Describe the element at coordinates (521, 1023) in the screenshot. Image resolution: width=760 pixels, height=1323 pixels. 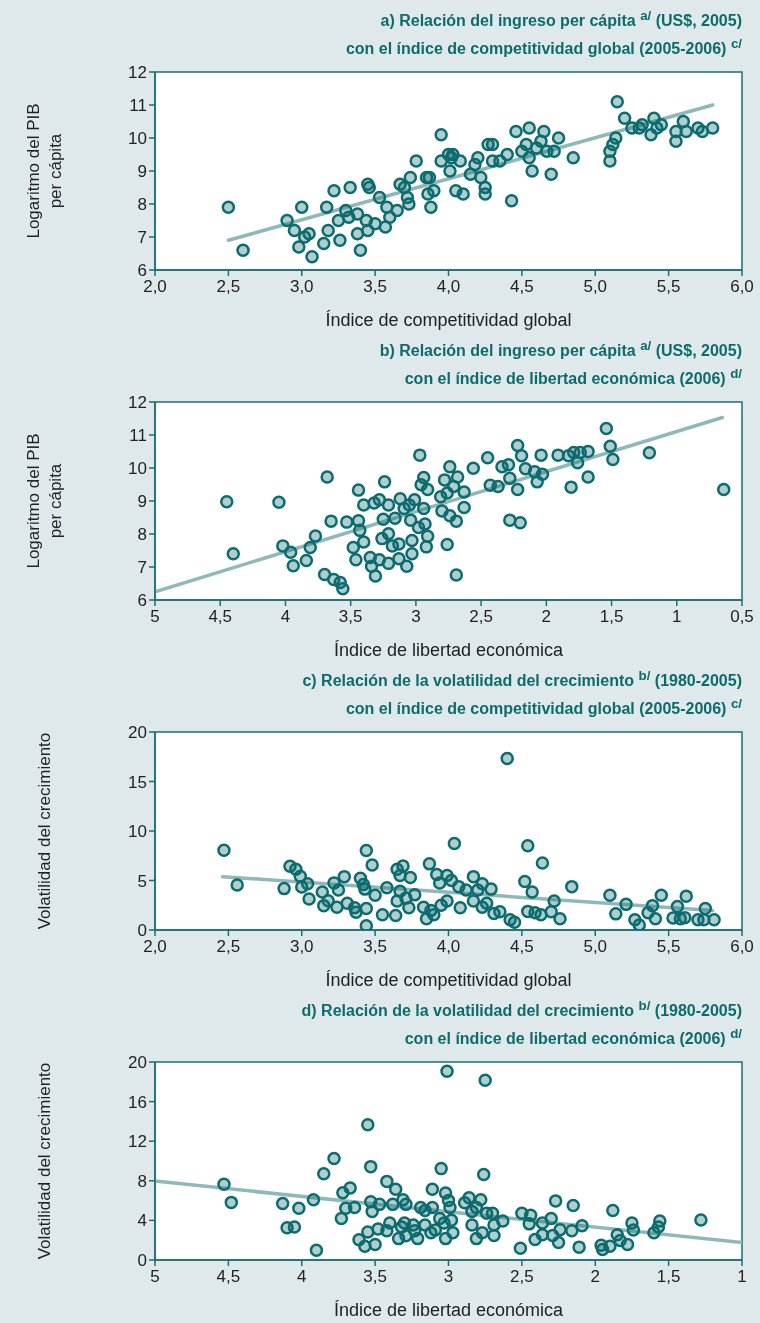
I see `chart-title: d) Relación de la volatilidad del crecimiento $^{b/}$ (1980-2005) con el índice de libertad económica (2006) $^{d/}$` at that location.